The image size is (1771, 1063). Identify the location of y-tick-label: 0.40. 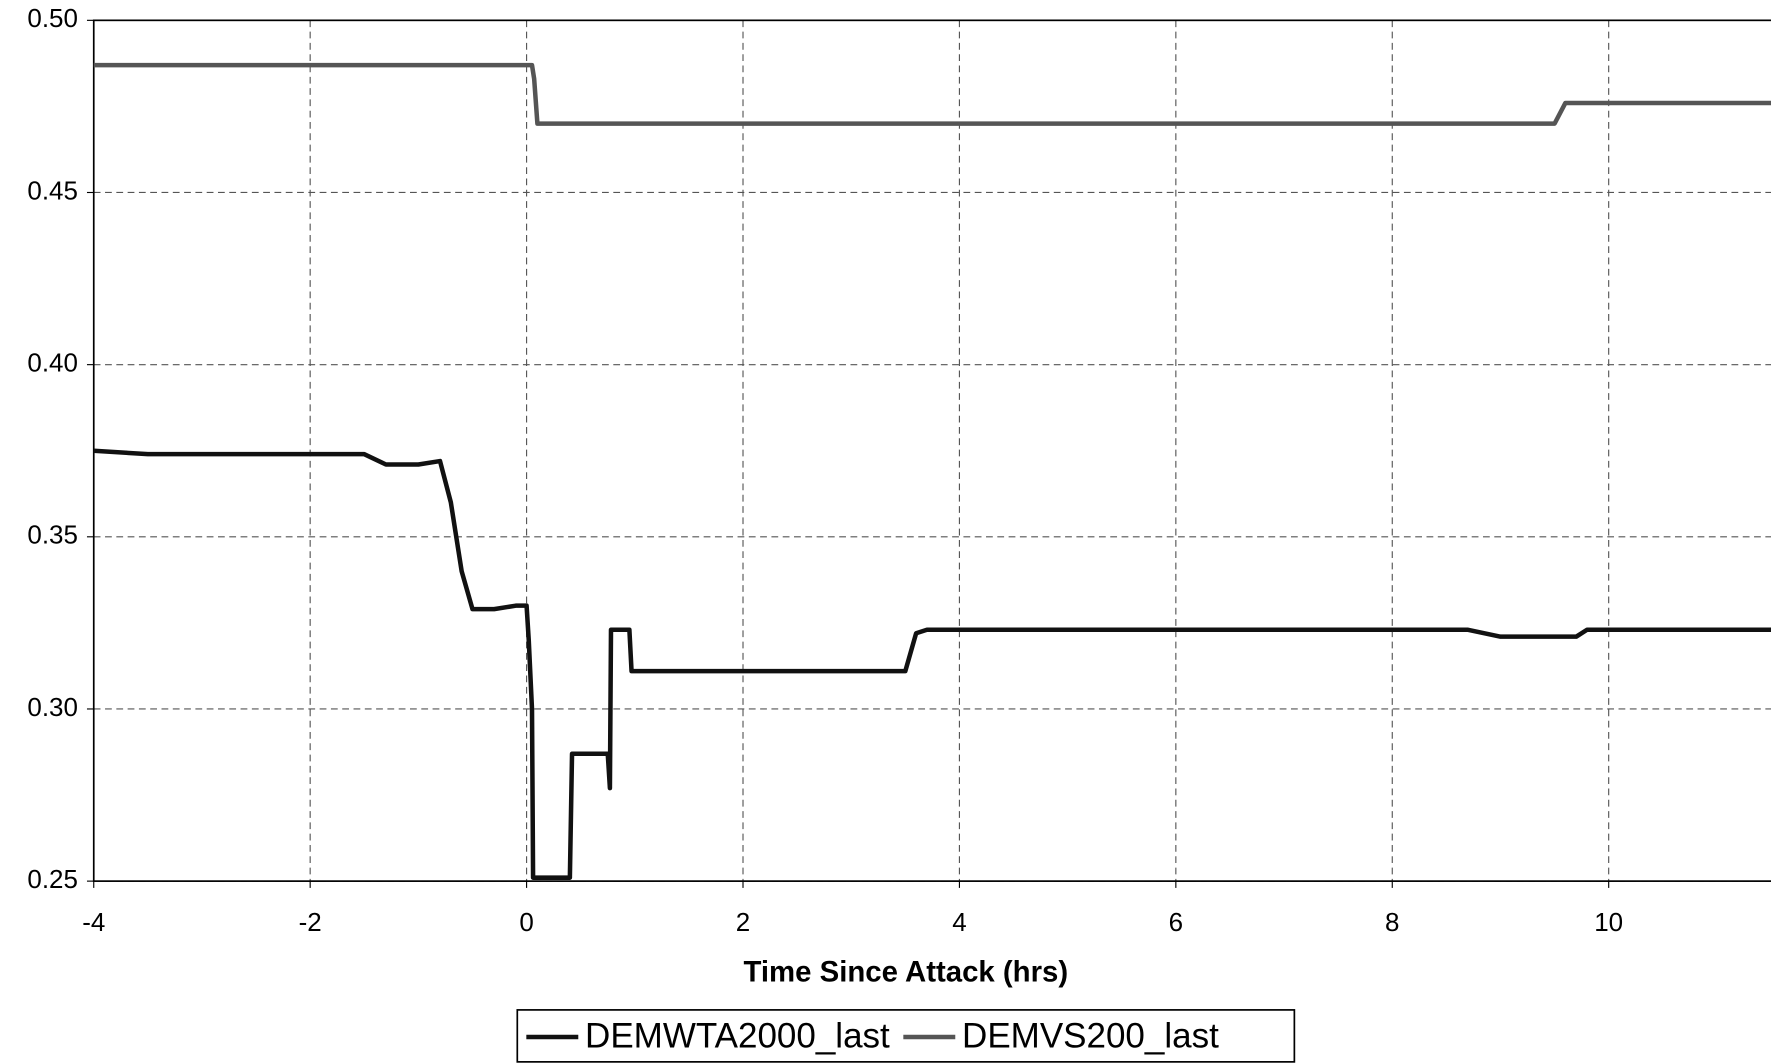
(52, 363).